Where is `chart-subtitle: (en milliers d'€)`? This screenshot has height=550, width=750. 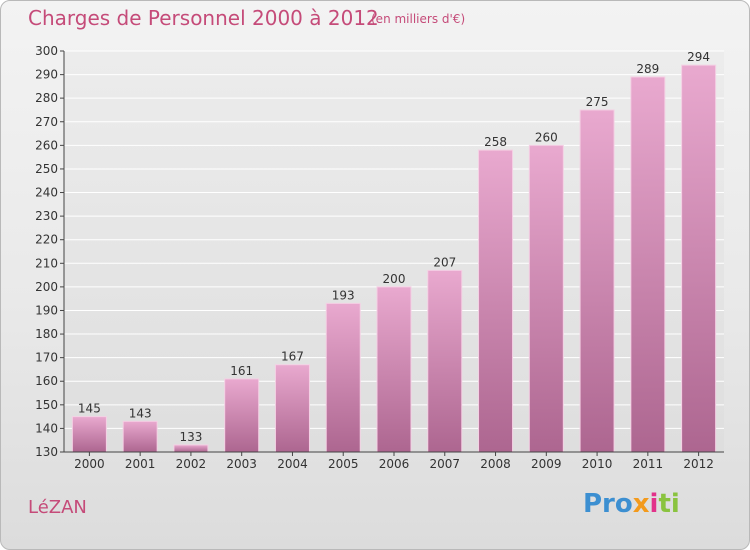
chart-subtitle: (en milliers d'€) is located at coordinates (418, 19).